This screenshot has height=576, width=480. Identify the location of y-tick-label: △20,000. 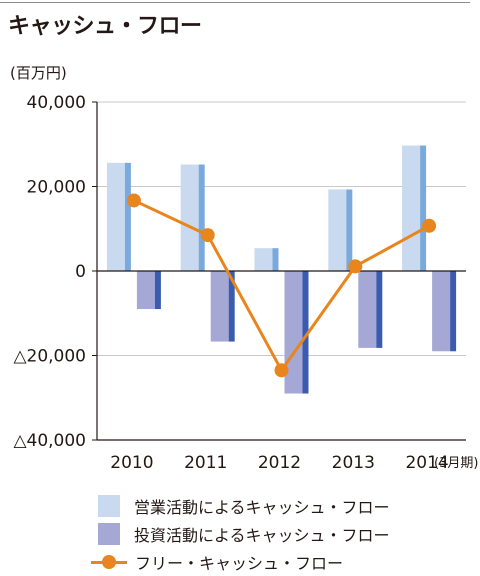
(49, 357).